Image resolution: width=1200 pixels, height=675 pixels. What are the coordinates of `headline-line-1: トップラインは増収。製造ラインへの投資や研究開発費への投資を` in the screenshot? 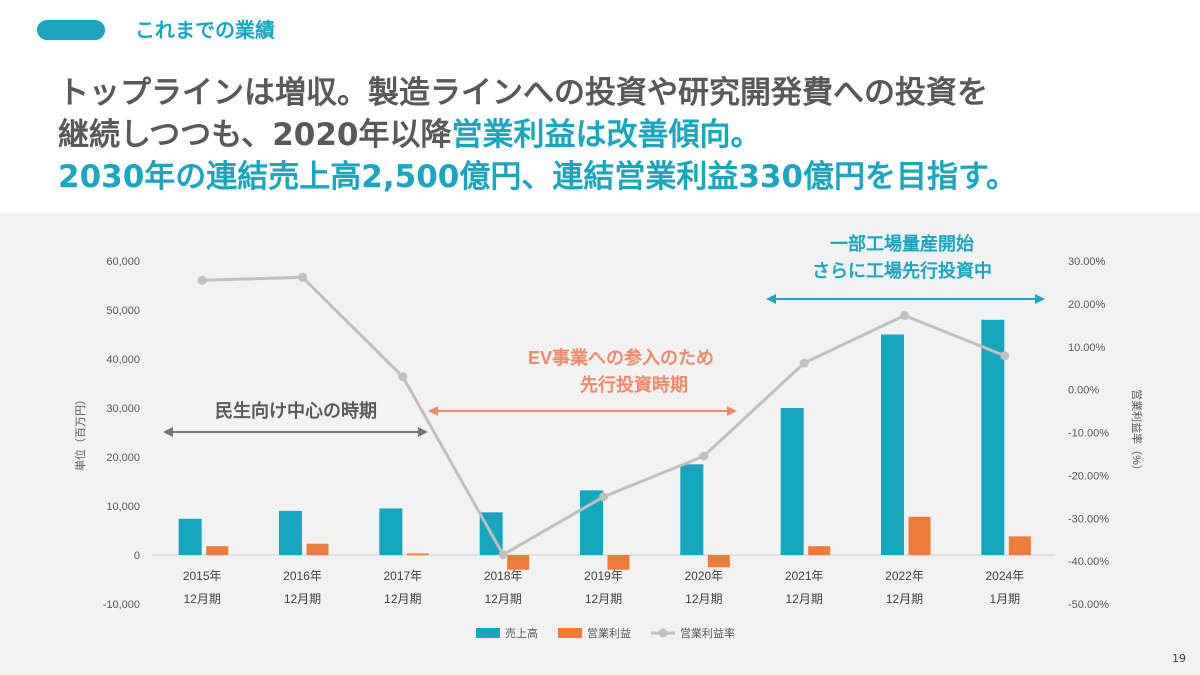 It's located at (523, 93).